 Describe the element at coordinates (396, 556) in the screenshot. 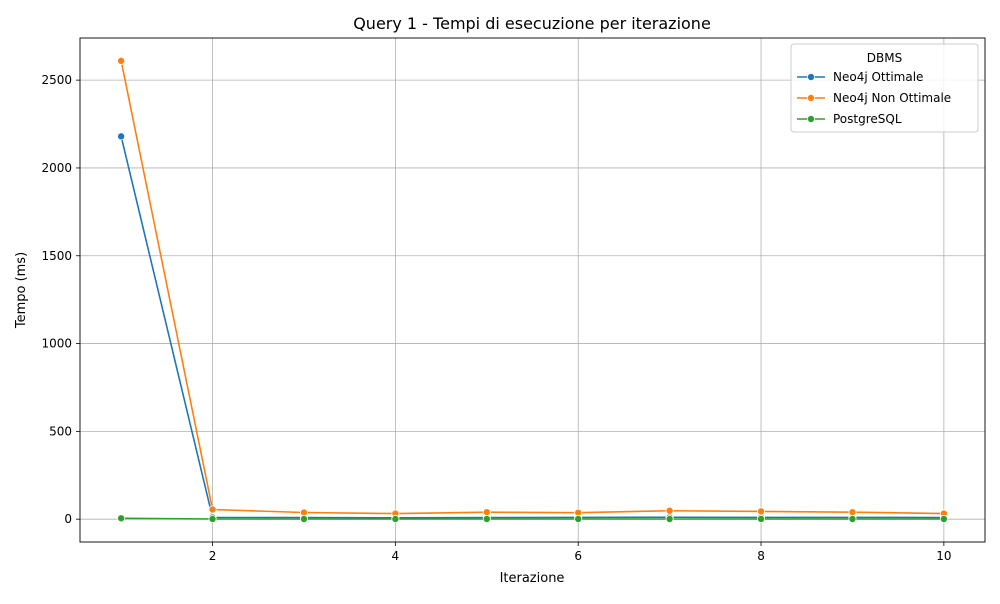

I see `x-tick-label: 4` at that location.